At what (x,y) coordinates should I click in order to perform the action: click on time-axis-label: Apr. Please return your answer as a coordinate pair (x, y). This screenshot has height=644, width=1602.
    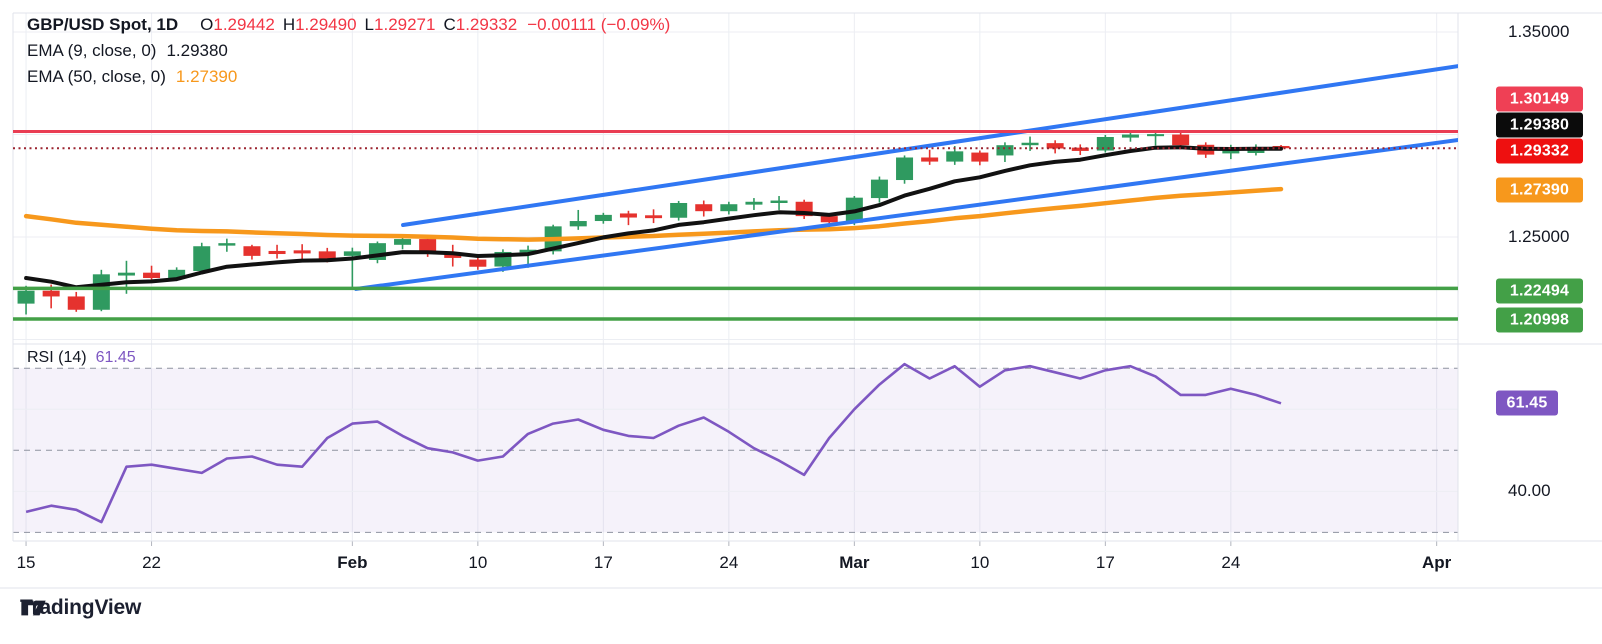
    Looking at the image, I should click on (1437, 562).